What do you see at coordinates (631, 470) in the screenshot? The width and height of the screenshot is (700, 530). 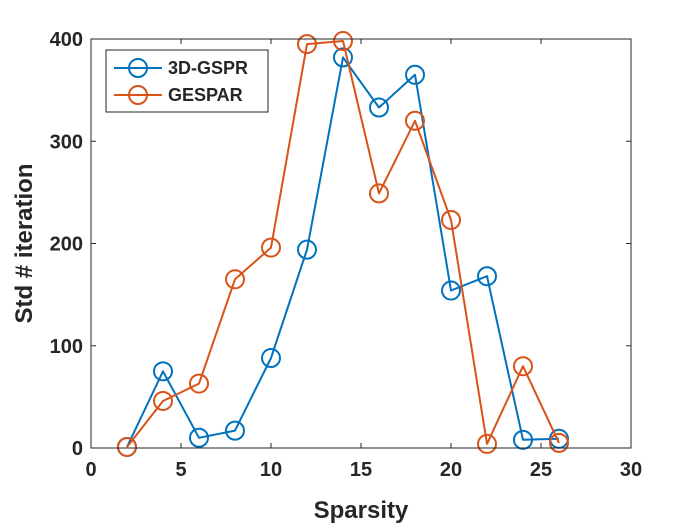 I see `x-tick-label: 30` at bounding box center [631, 470].